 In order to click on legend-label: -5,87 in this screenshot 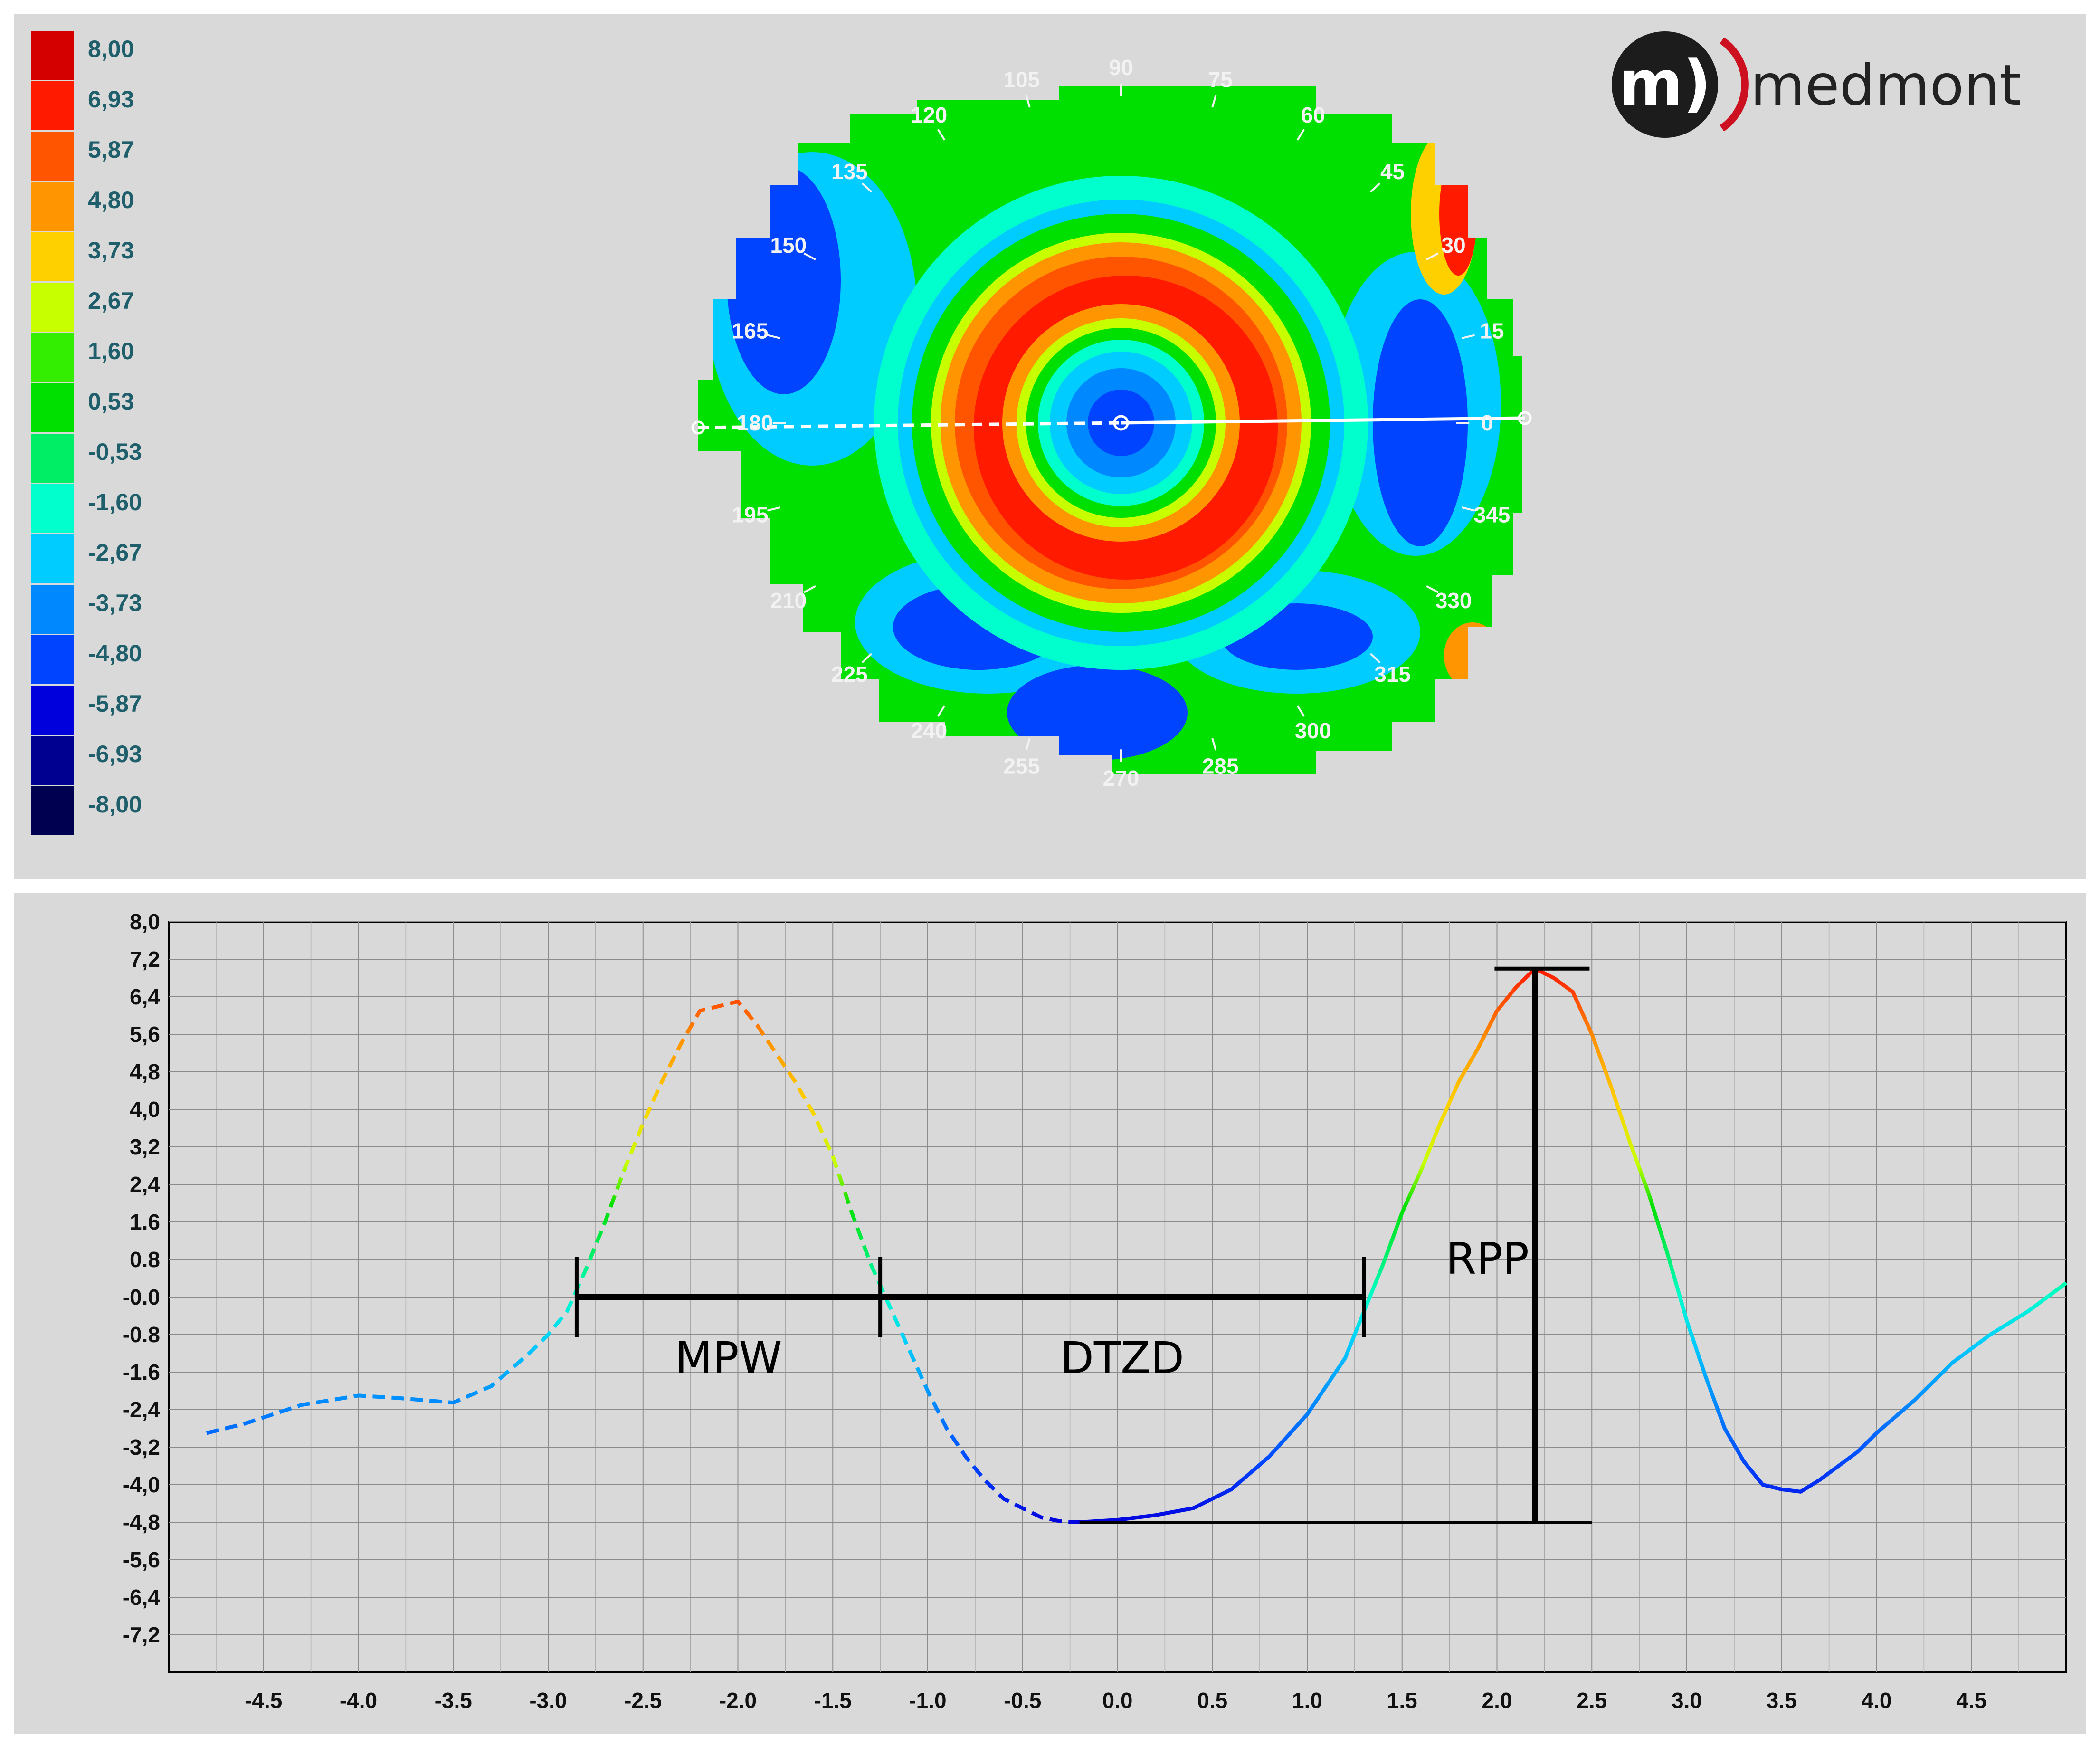, I will do `click(115, 703)`.